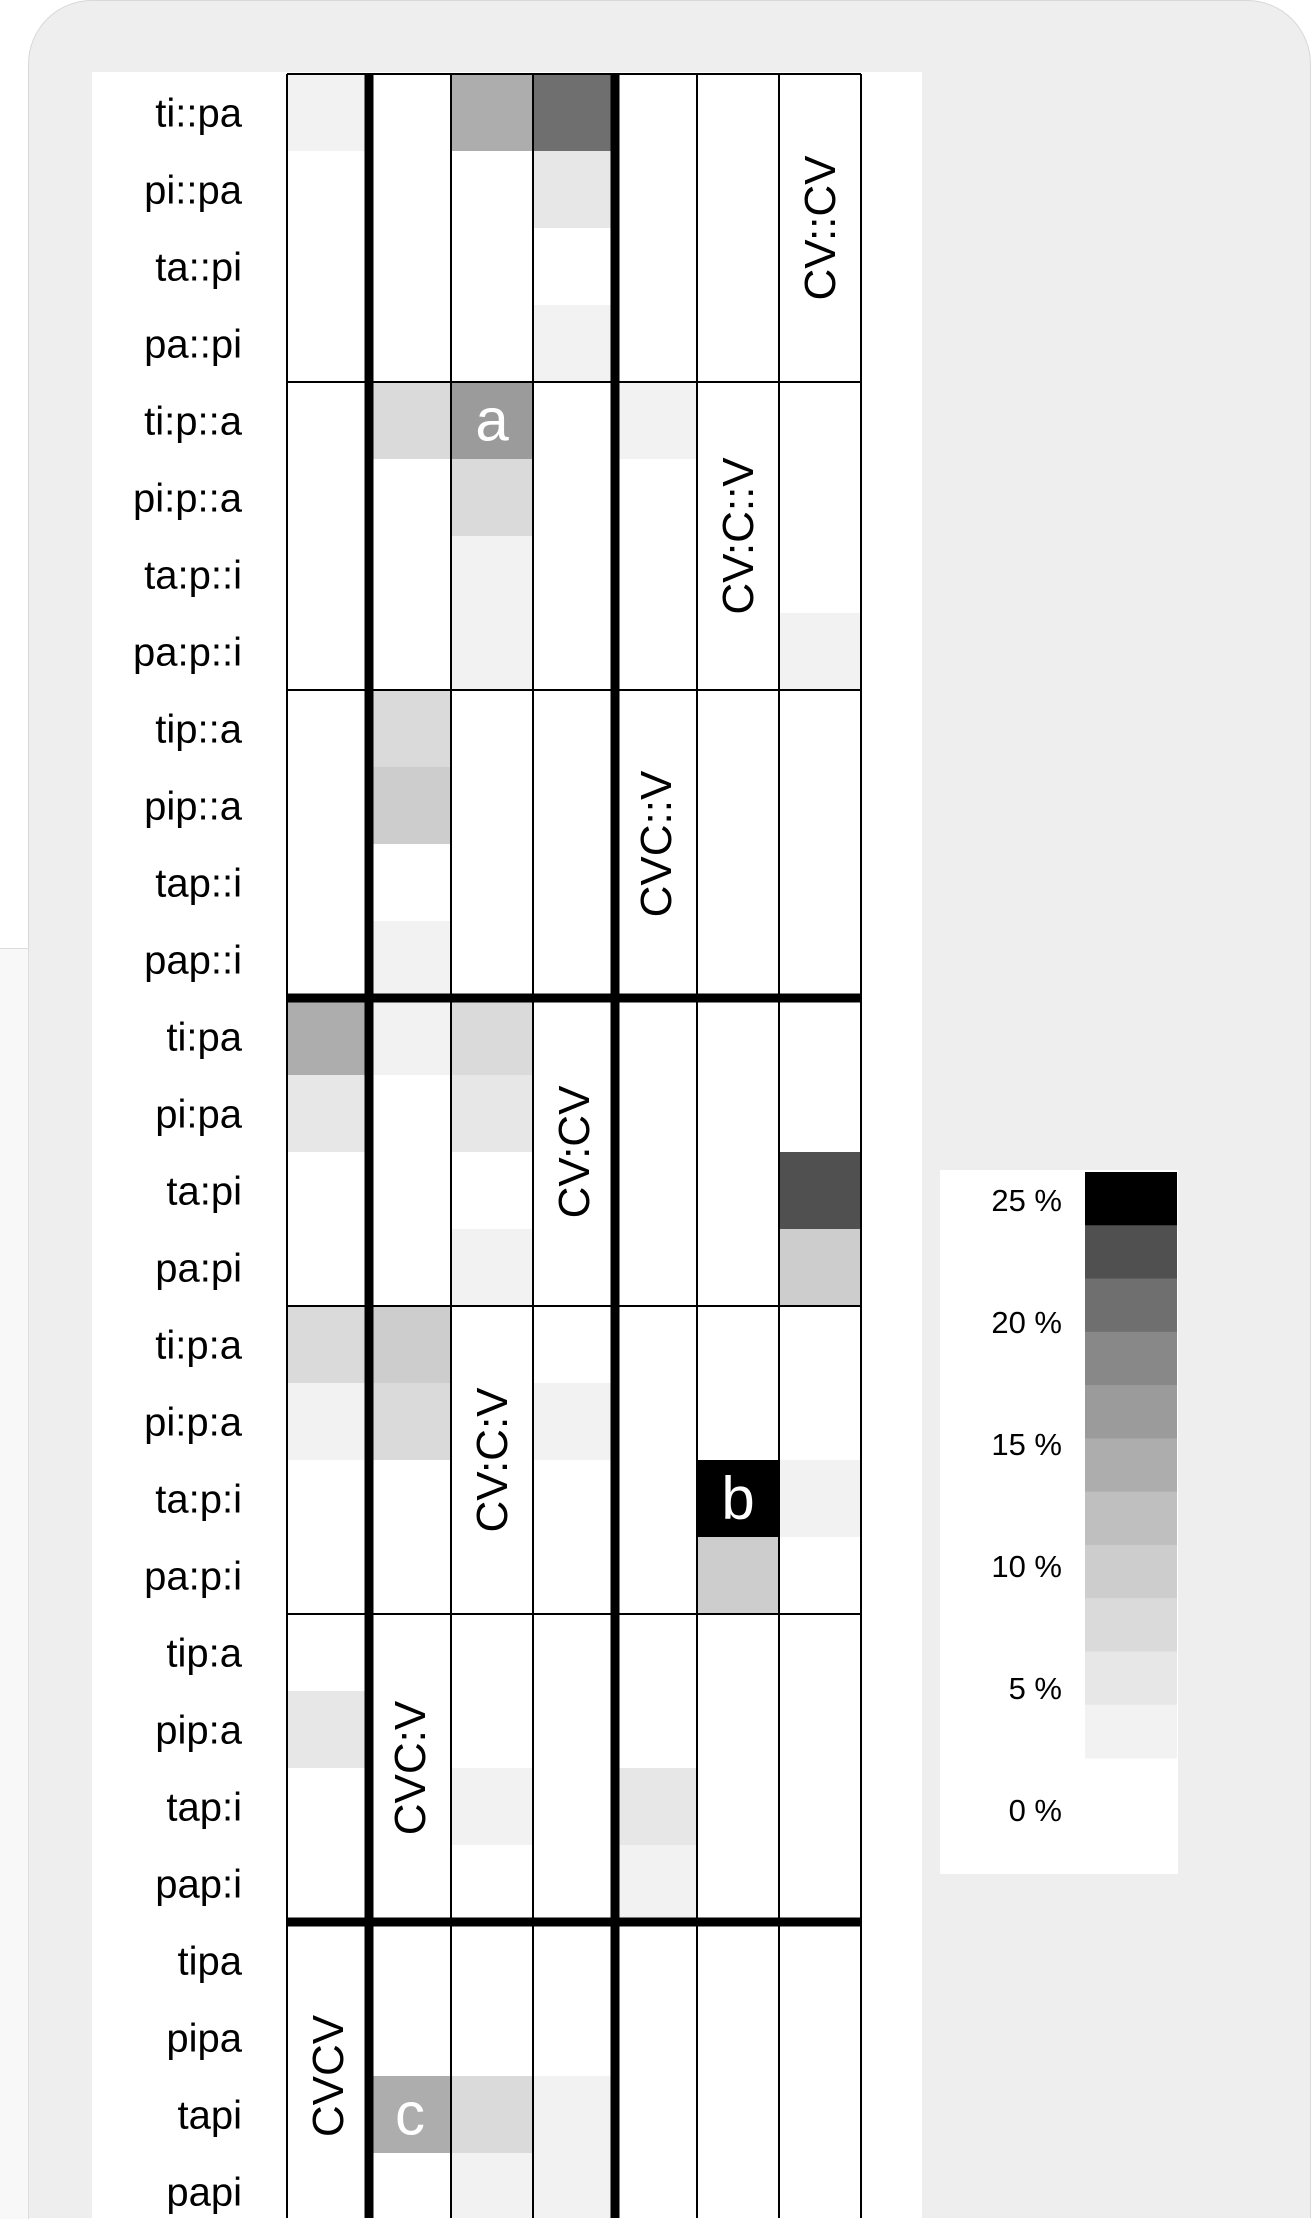  Describe the element at coordinates (410, 2114) in the screenshot. I see `cell-annotation: c` at that location.